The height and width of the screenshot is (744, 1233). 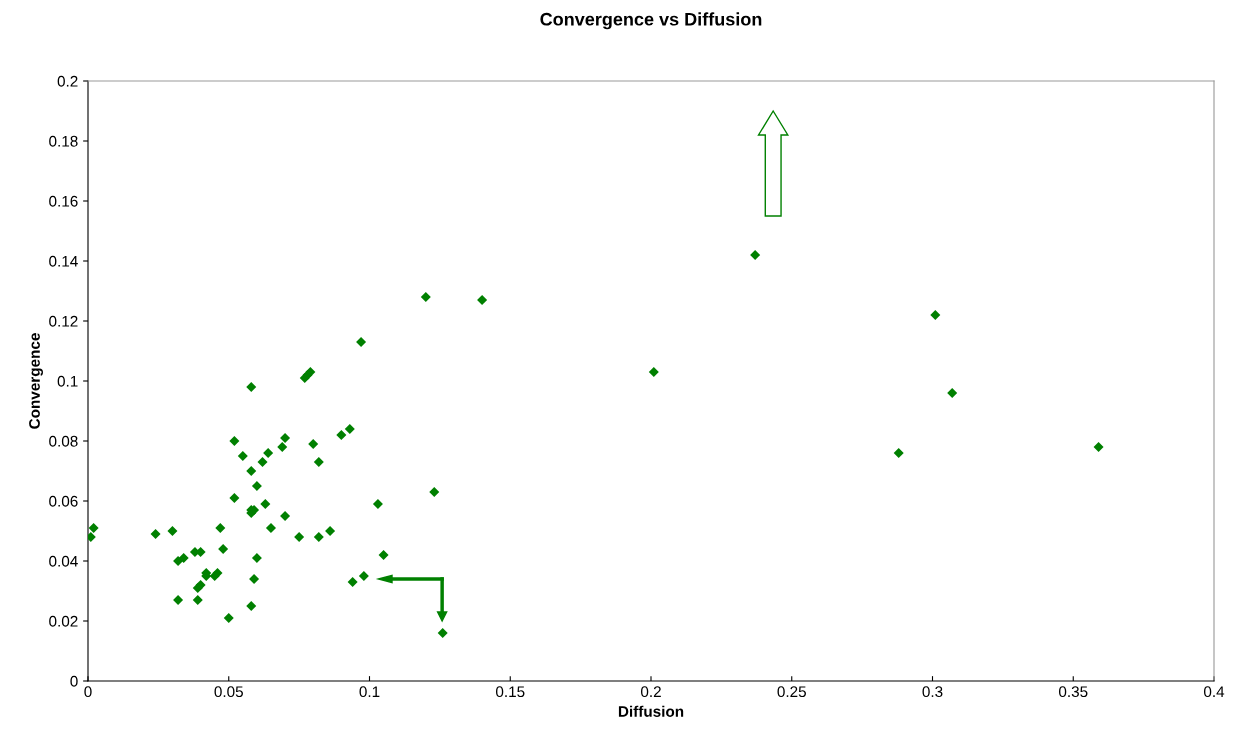 I want to click on x-axis-title: Diffusion, so click(x=651, y=711).